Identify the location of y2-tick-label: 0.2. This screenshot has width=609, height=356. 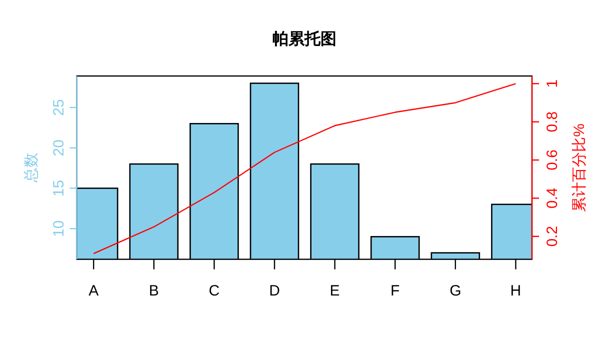
(552, 236).